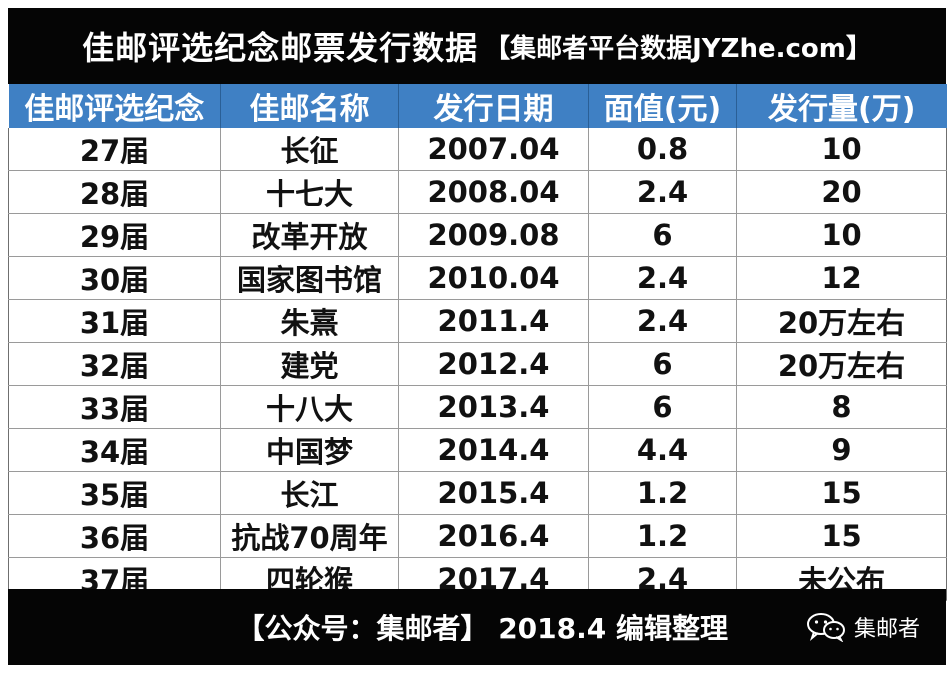  What do you see at coordinates (309, 278) in the screenshot?
I see `cell-name: 国家图书馆` at bounding box center [309, 278].